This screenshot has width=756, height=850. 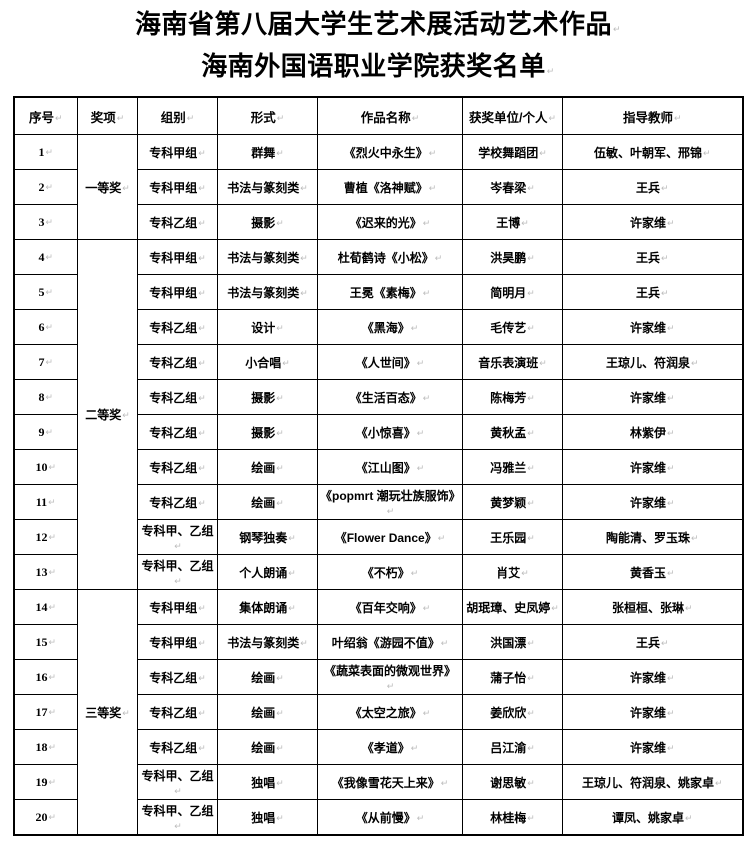 What do you see at coordinates (45, 467) in the screenshot?
I see `cell-no: 10` at bounding box center [45, 467].